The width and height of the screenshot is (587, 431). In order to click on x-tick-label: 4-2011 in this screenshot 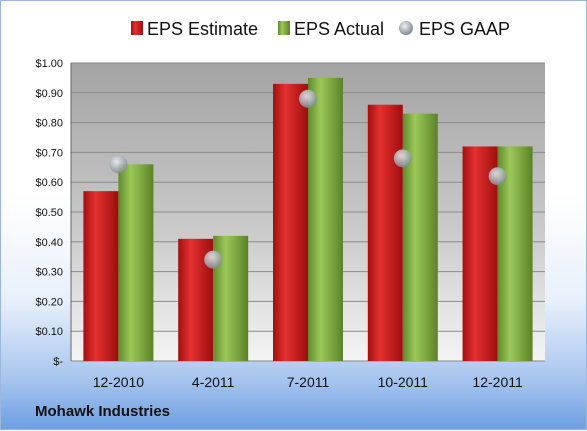, I will do `click(213, 382)`.